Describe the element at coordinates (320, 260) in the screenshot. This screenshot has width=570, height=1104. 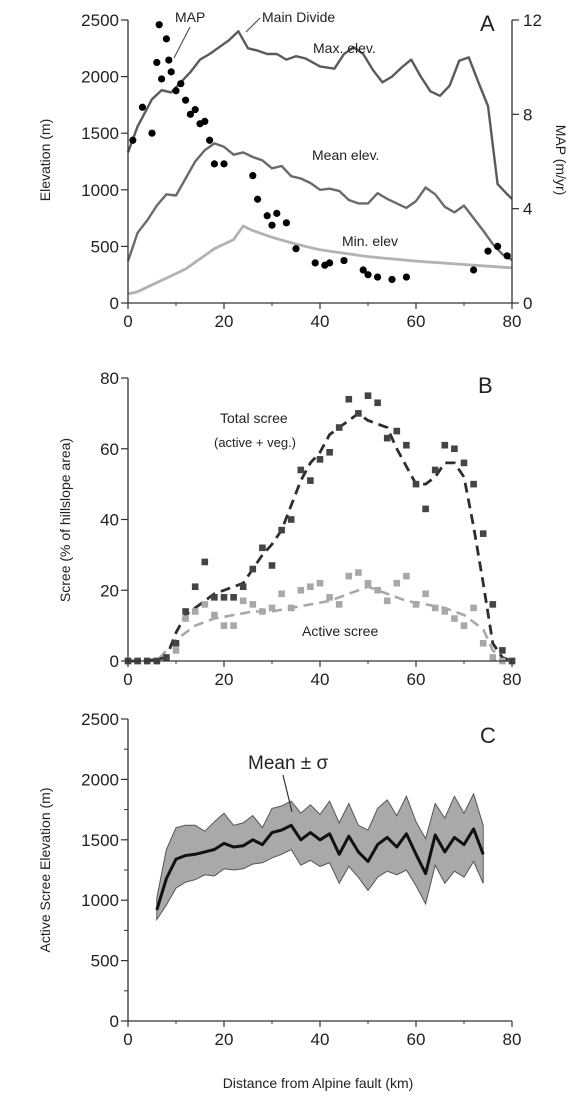
I see `min-elev-line` at that location.